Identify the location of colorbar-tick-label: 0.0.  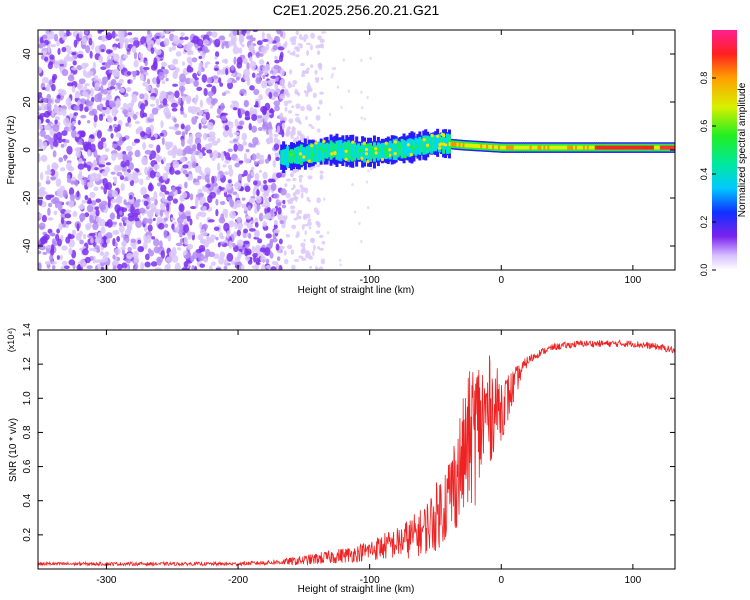
(704, 270).